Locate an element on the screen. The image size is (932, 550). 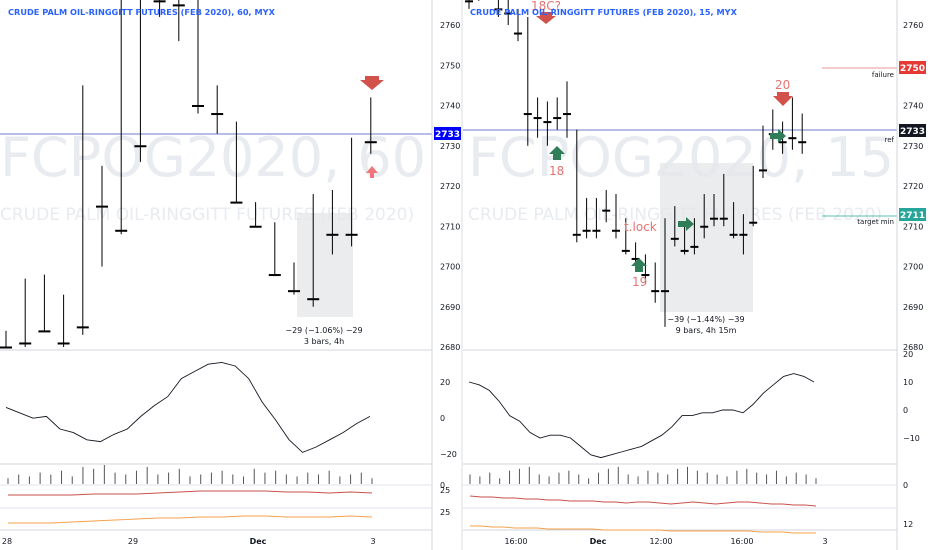
lower-tick: 25 is located at coordinates (445, 490).